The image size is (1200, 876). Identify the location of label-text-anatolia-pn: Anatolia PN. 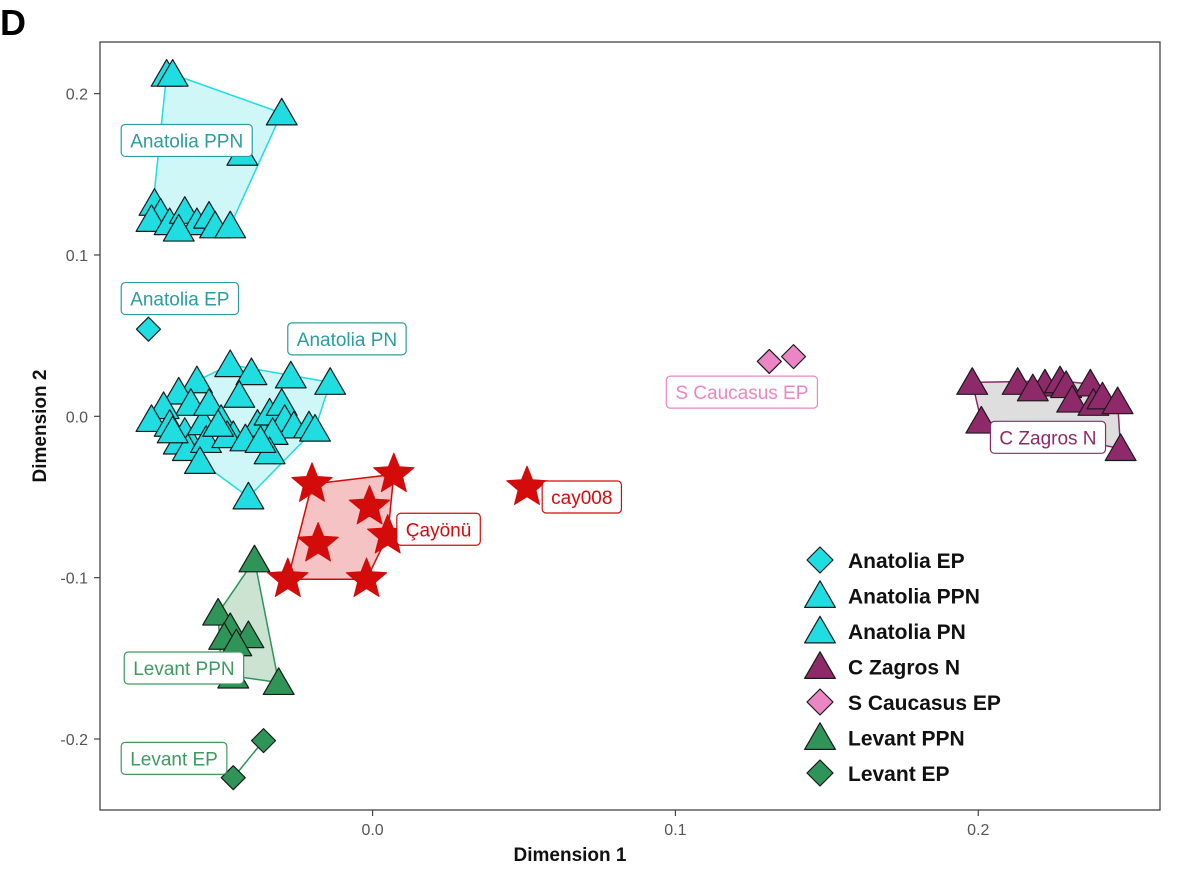
(347, 340).